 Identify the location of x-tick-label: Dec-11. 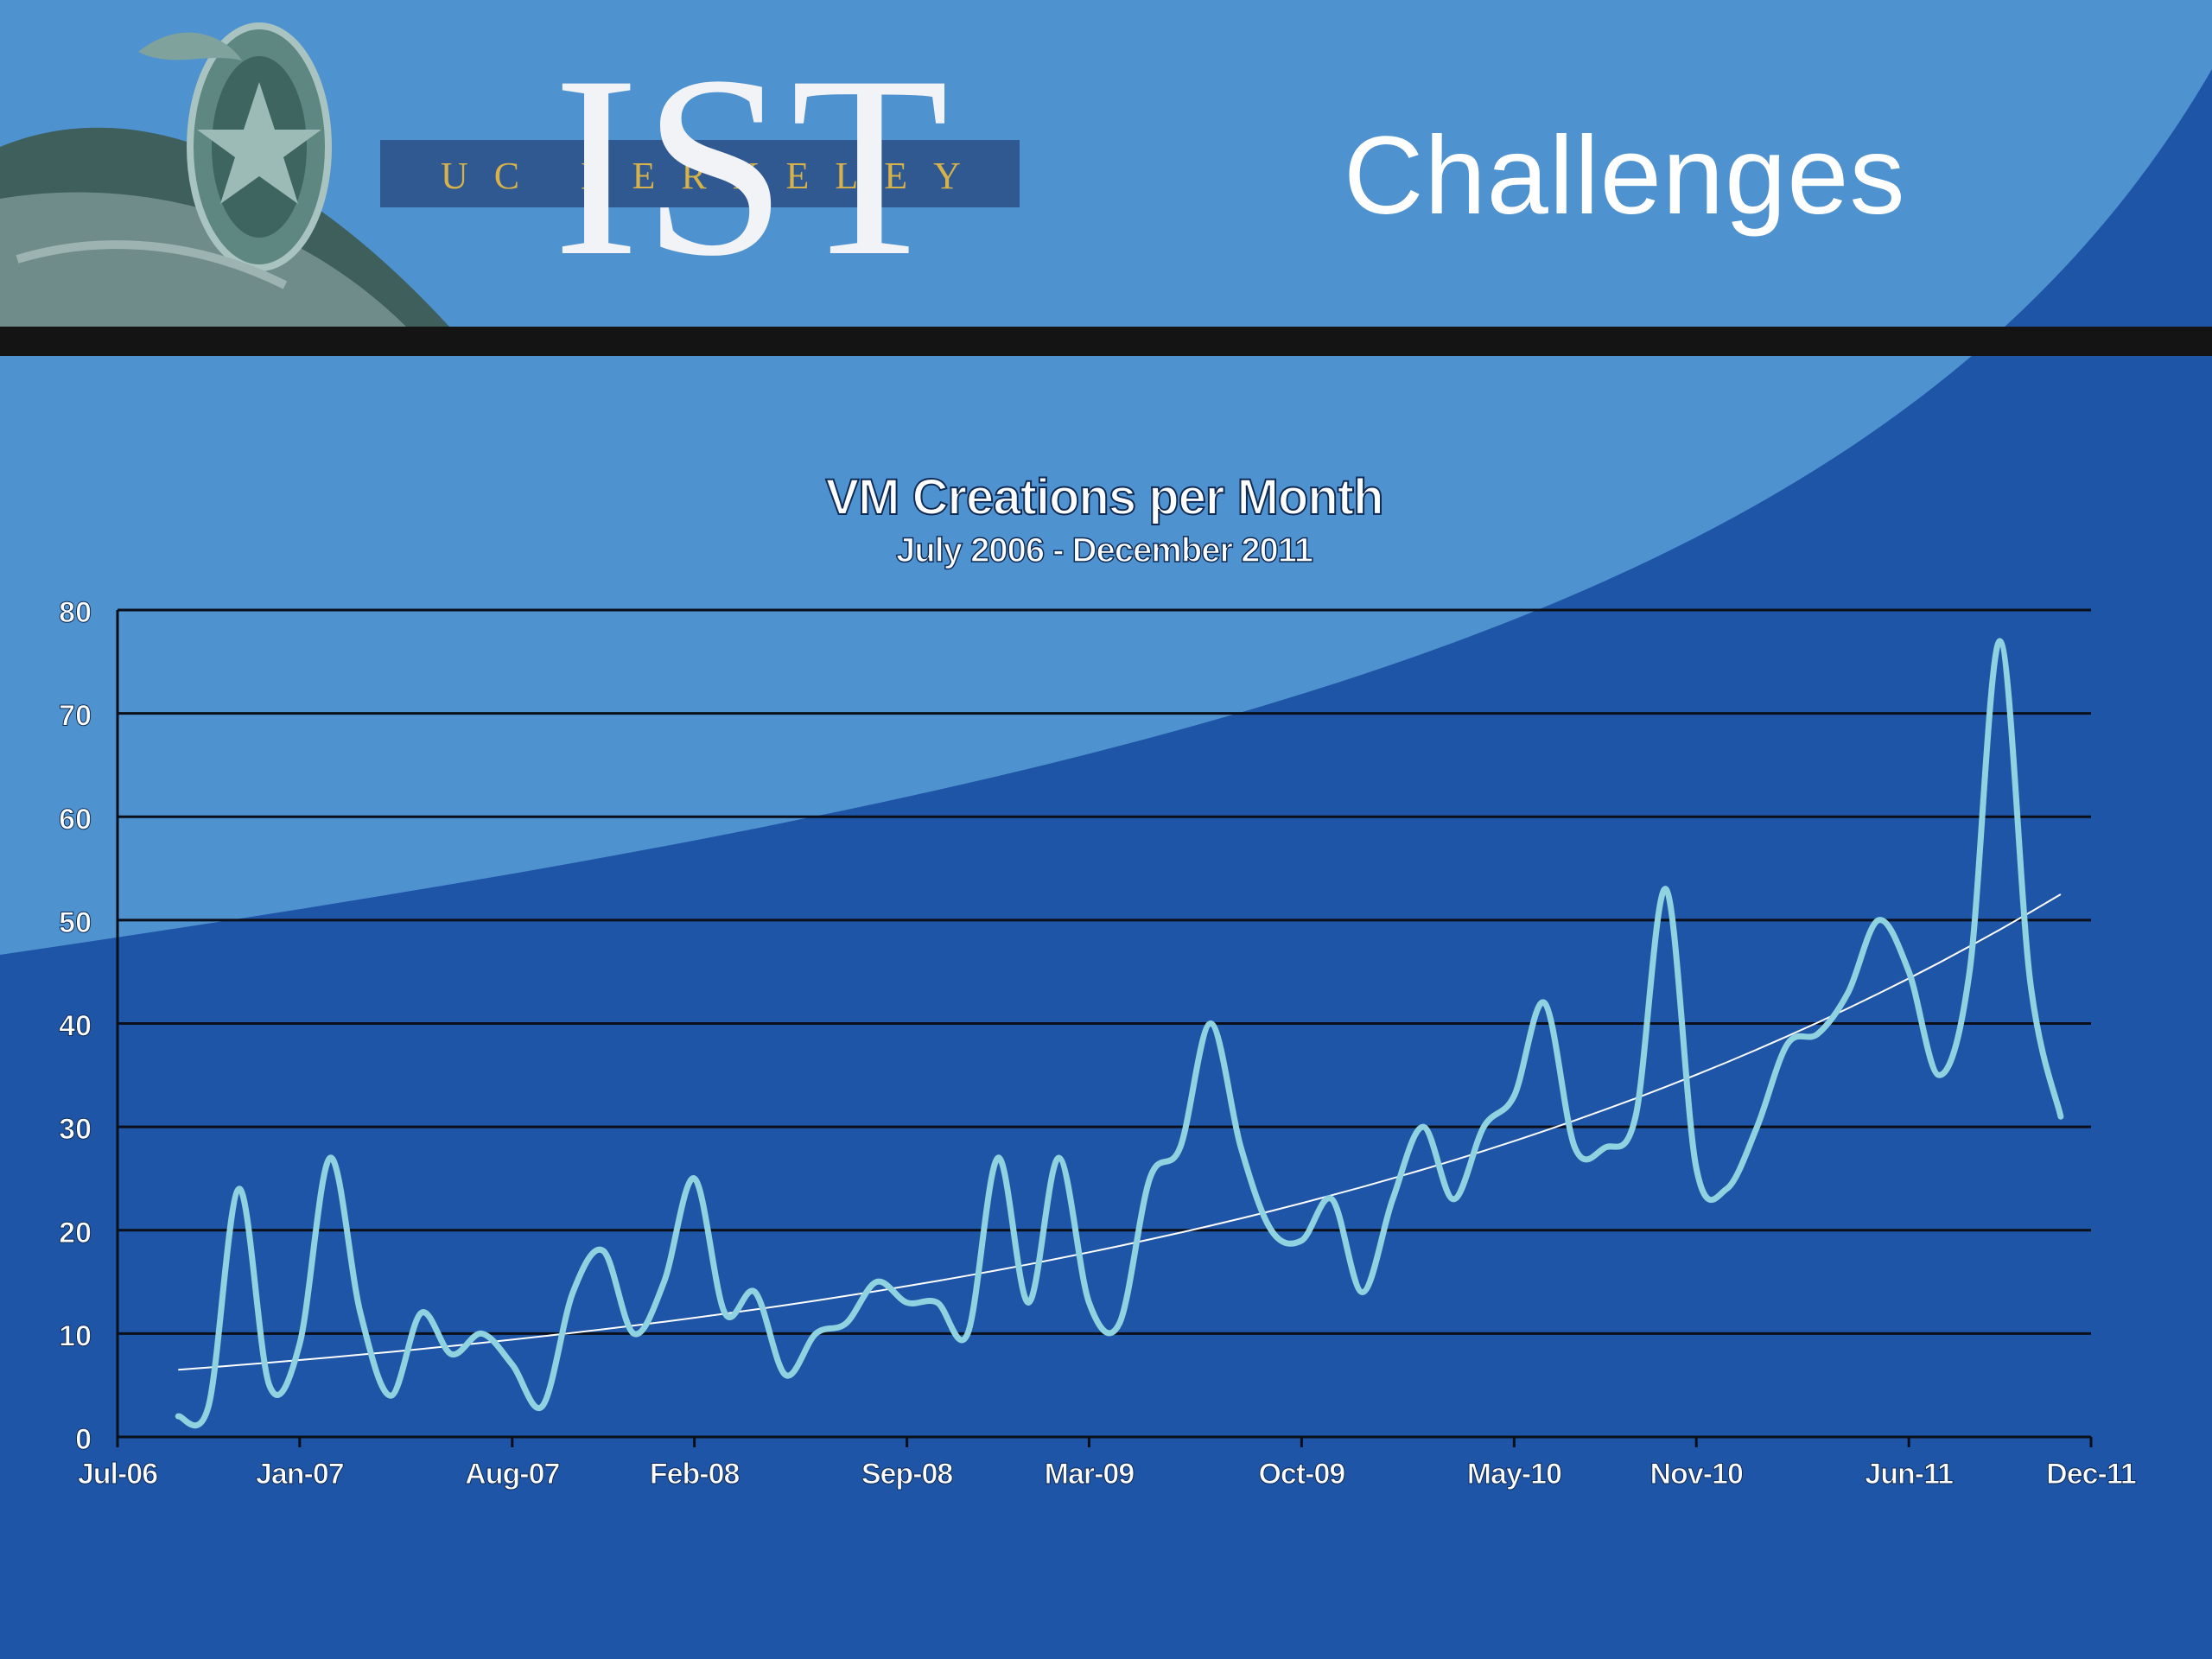
(2091, 1474).